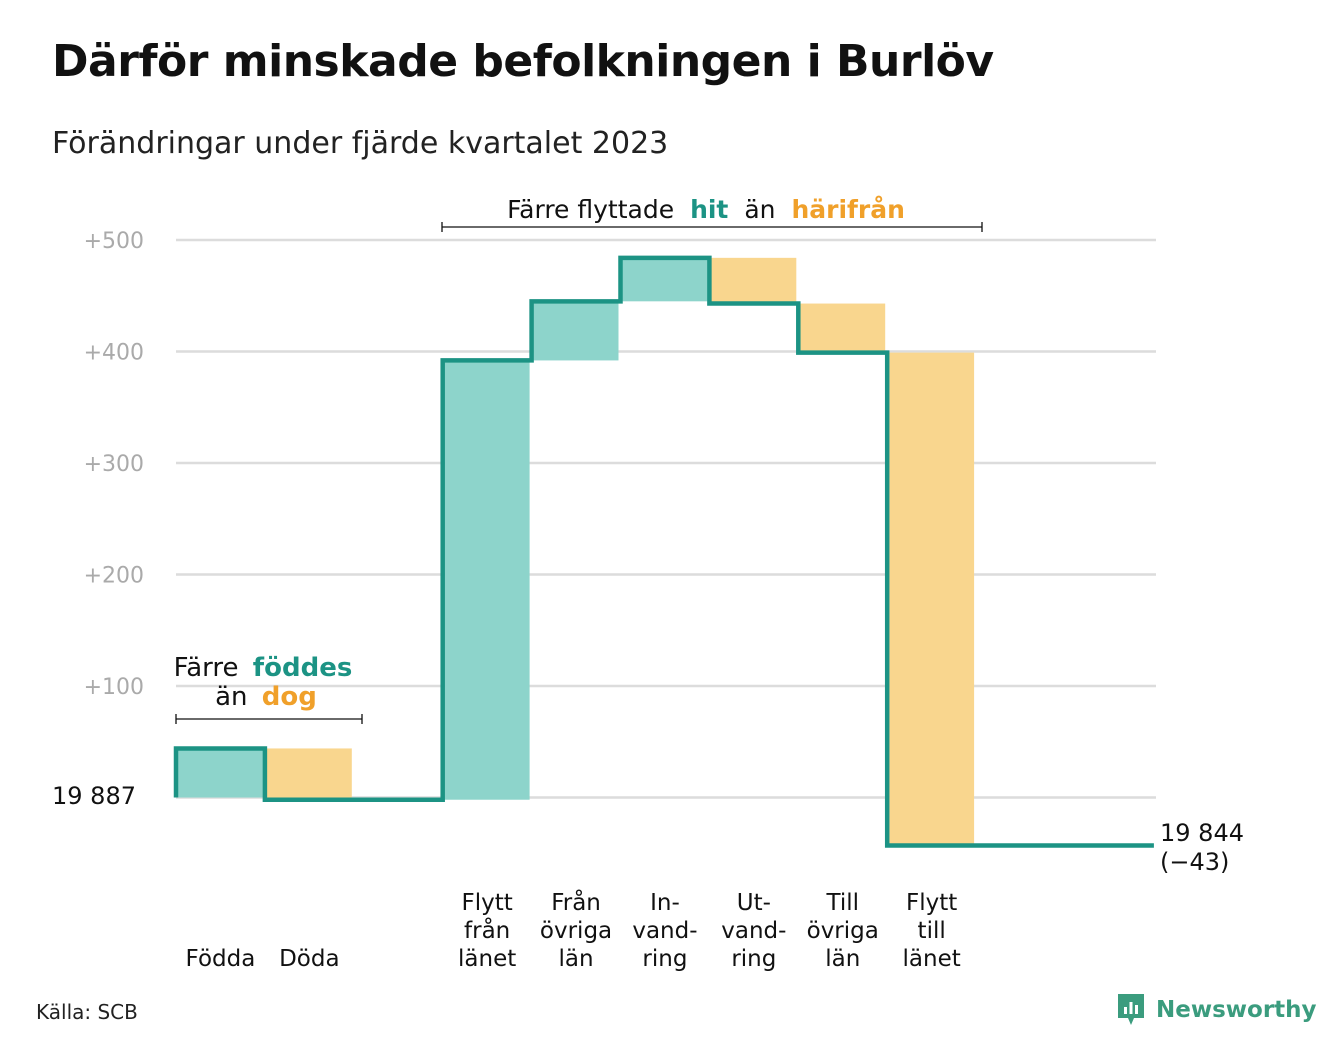 Image resolution: width=1340 pixels, height=1060 pixels. Describe the element at coordinates (309, 959) in the screenshot. I see `category-label: Döda` at that location.